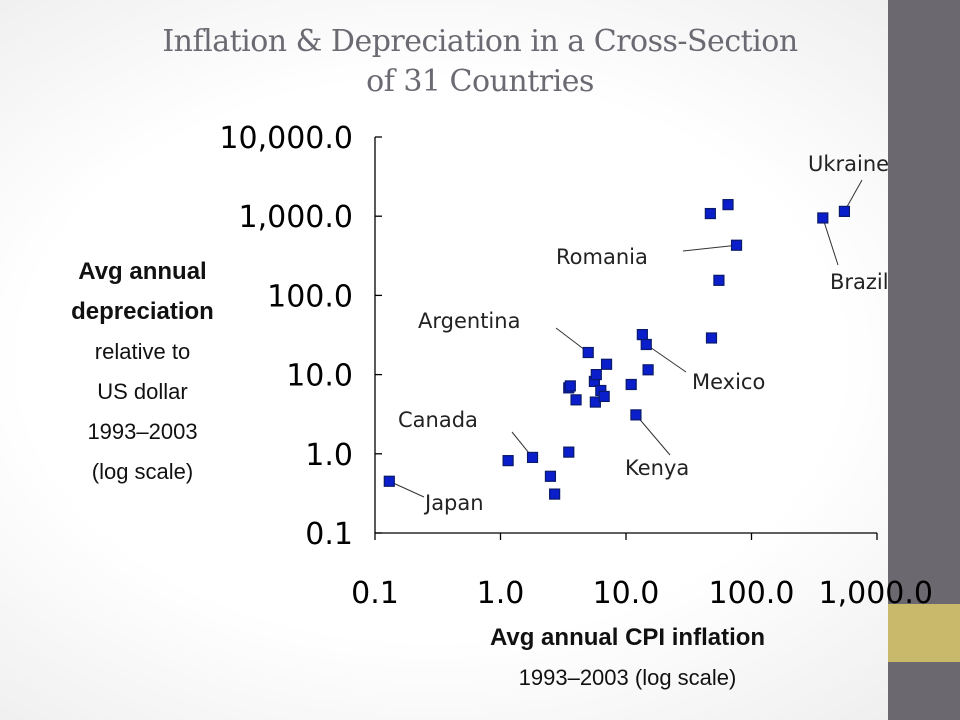  Describe the element at coordinates (626, 593) in the screenshot. I see `x-tick-label: 10.0` at that location.